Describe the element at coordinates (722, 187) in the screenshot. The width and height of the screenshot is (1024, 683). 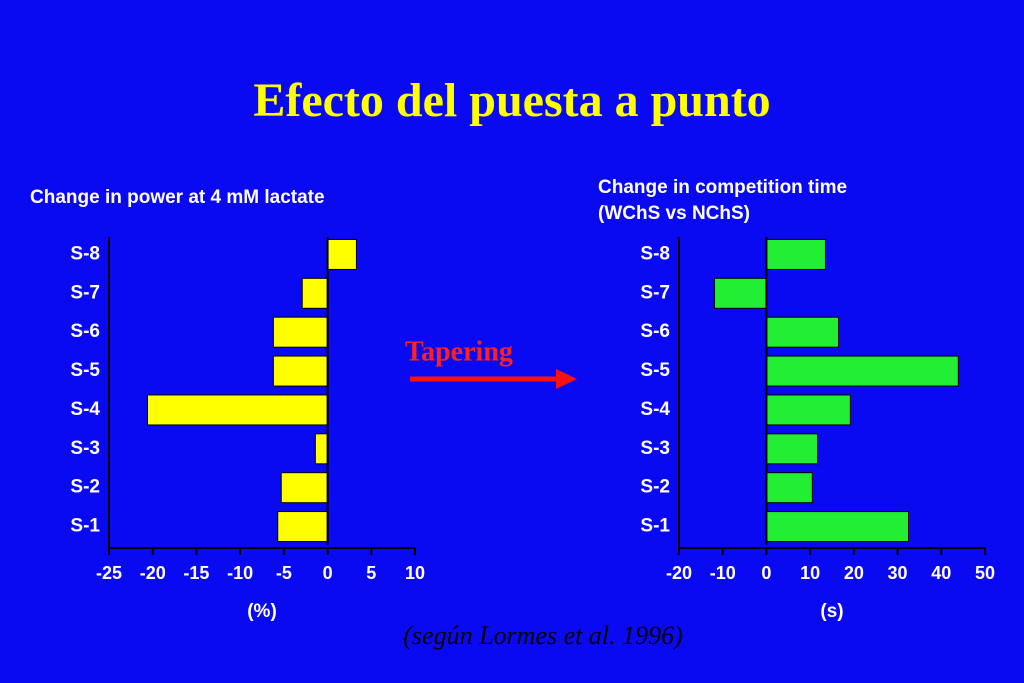
I see `chart-title: Change in competition time` at that location.